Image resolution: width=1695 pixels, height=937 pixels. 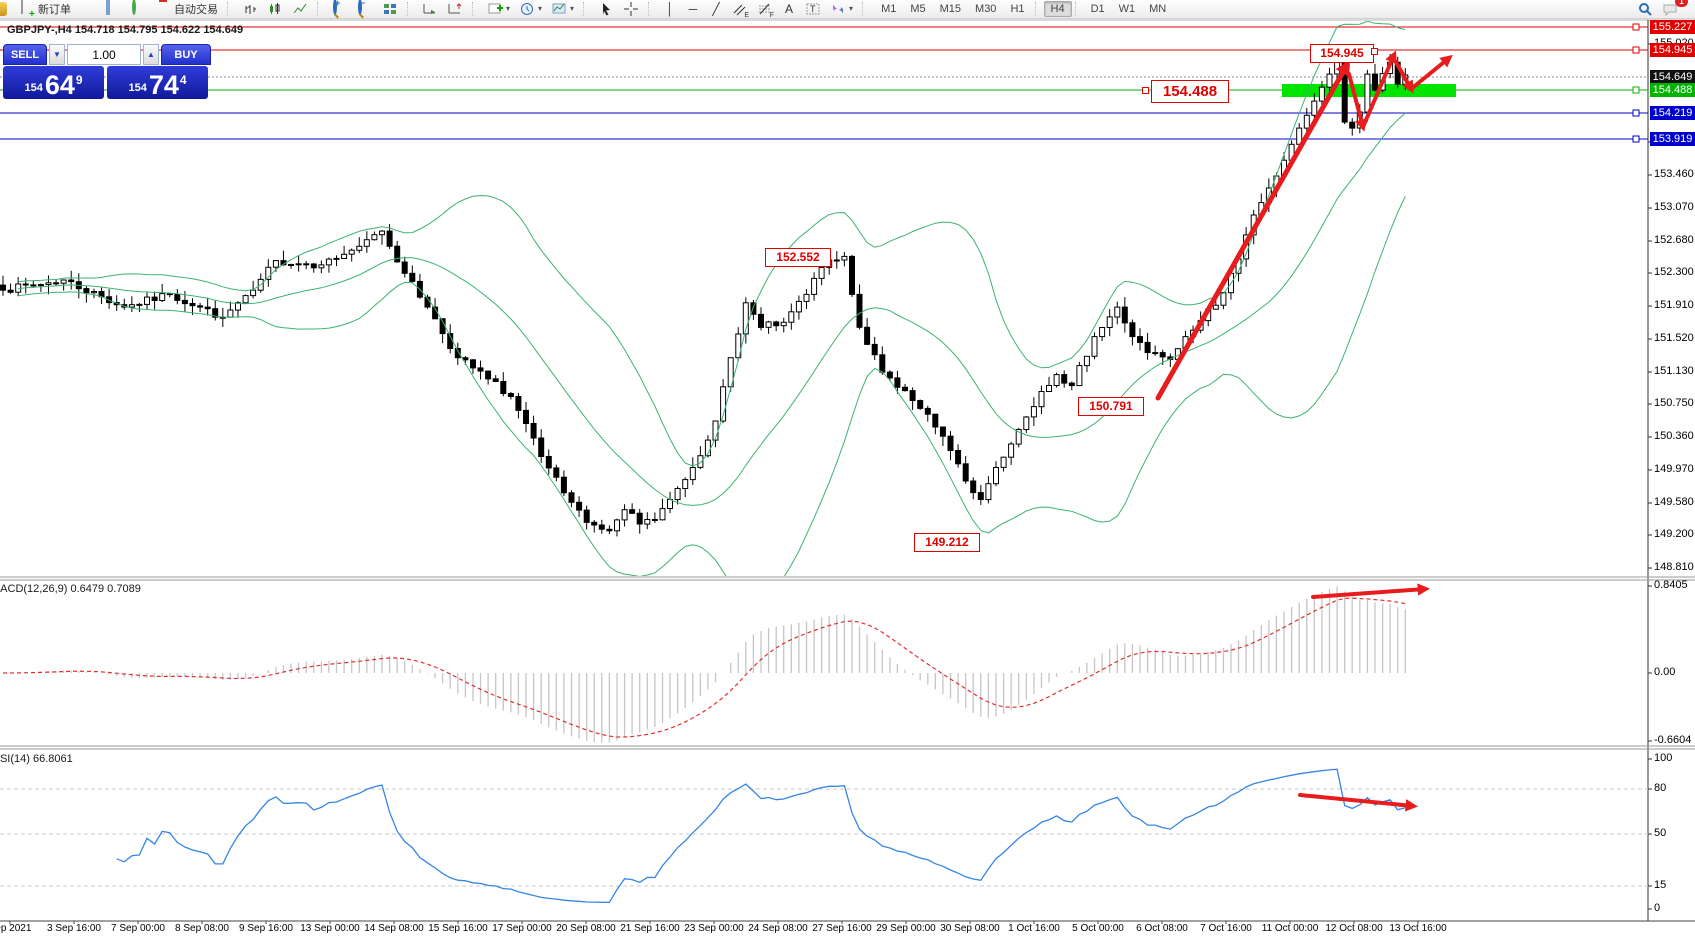 What do you see at coordinates (186, 54) in the screenshot?
I see `buy-button: BUY` at bounding box center [186, 54].